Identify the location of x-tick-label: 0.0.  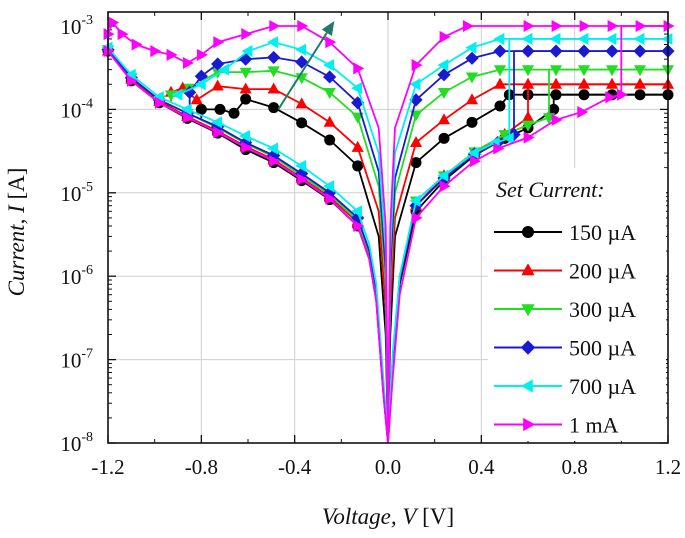
(388, 467).